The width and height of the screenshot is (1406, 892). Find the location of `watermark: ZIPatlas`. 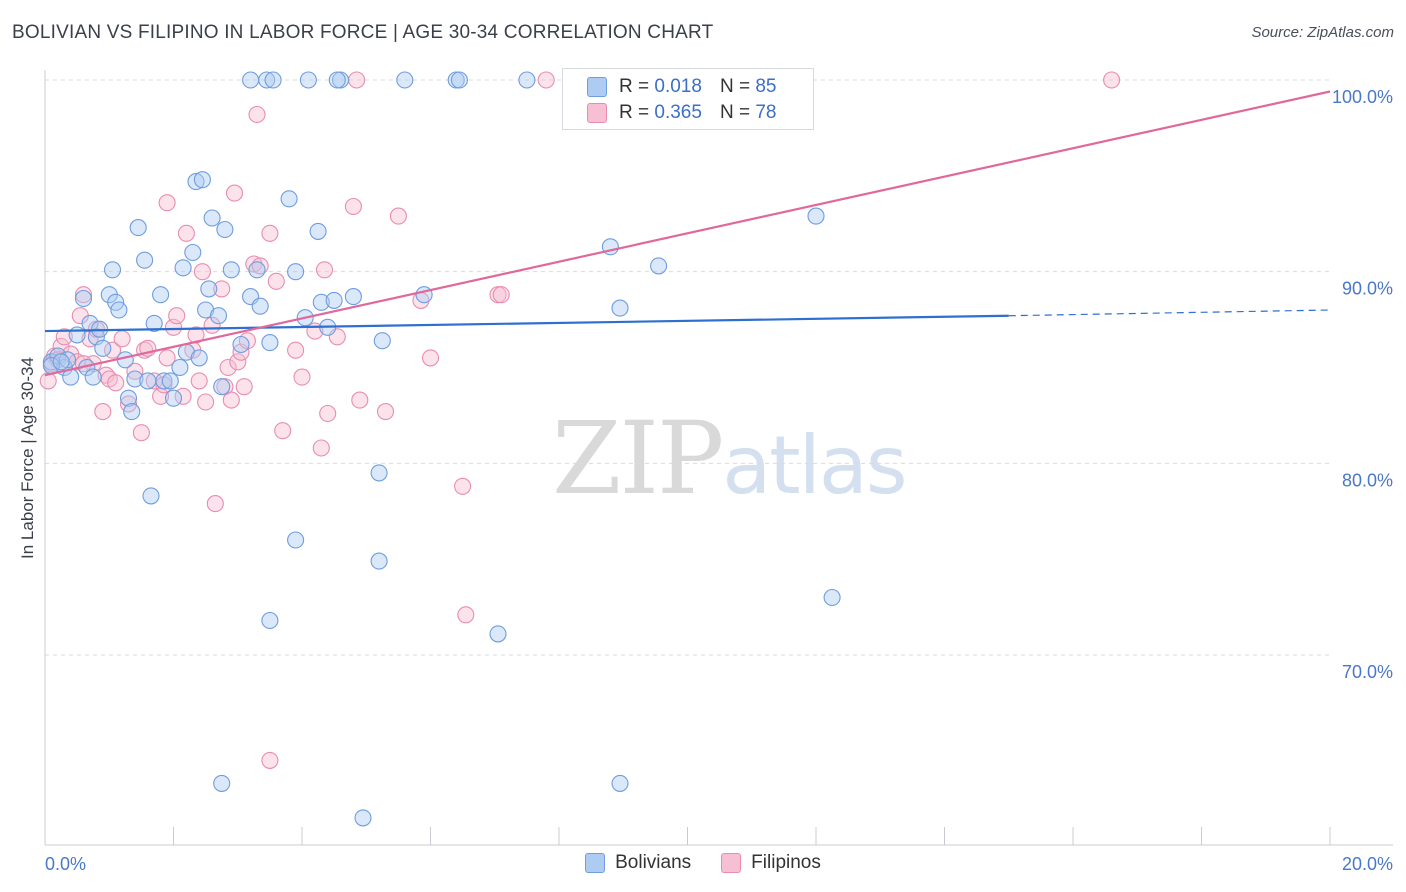

watermark: ZIPatlas is located at coordinates (730, 458).